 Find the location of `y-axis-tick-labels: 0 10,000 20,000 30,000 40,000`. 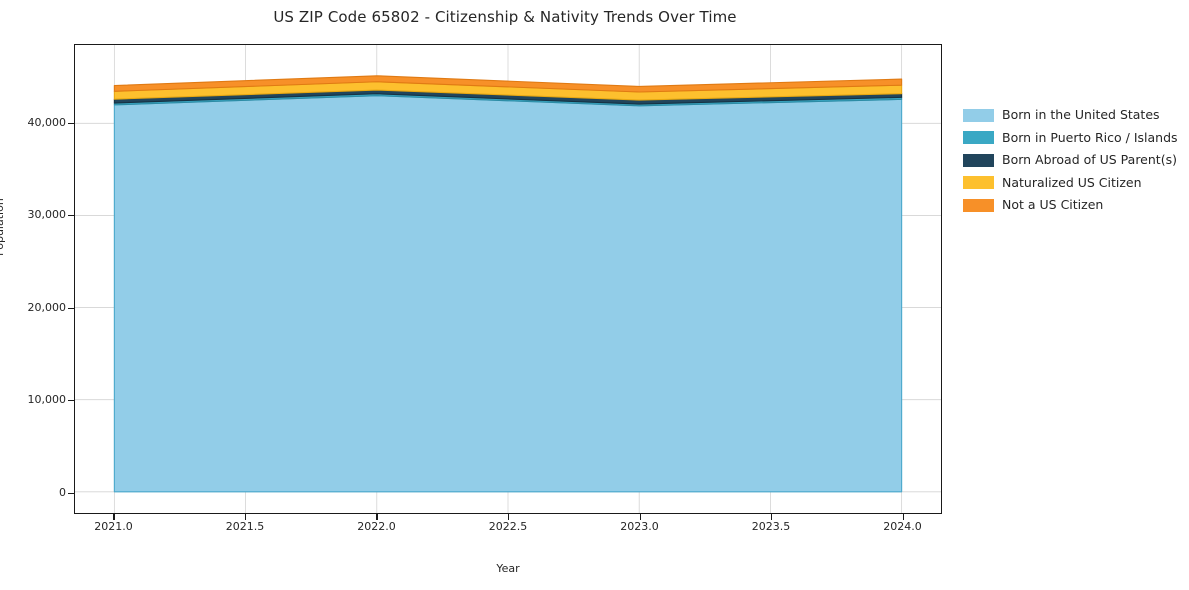

y-axis-tick-labels: 0 10,000 20,000 30,000 40,000 is located at coordinates (33, 295).